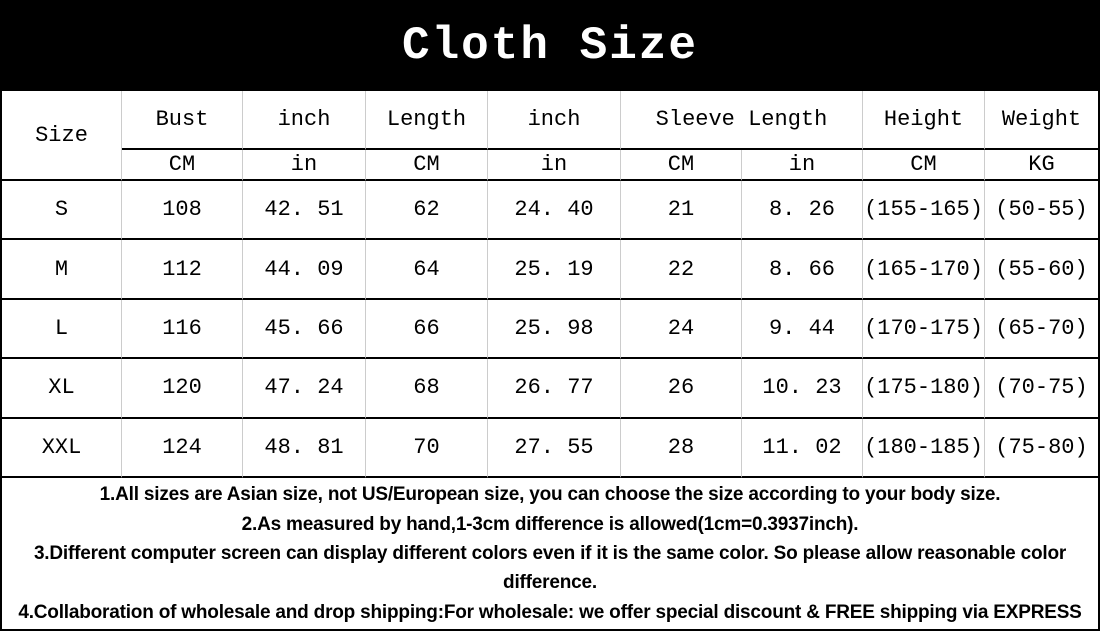 The height and width of the screenshot is (631, 1100). Describe the element at coordinates (742, 120) in the screenshot. I see `column-header-sleeve-length: Sleeve Length` at that location.